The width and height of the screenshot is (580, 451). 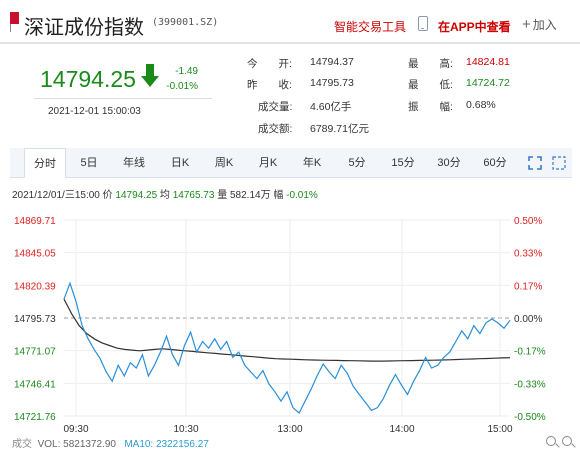 I want to click on info-avg: 14765.73, so click(x=193, y=195).